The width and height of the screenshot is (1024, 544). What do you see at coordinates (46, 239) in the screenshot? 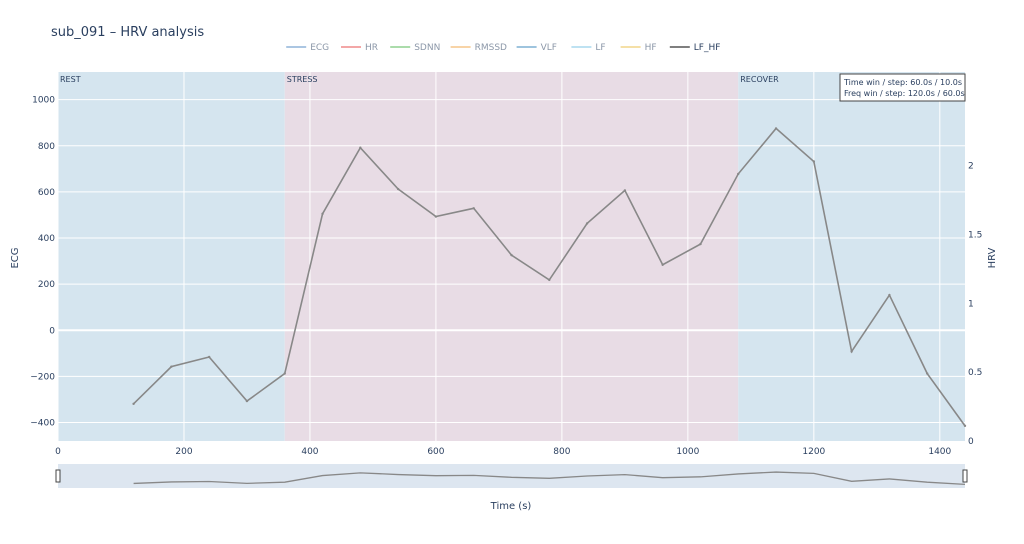
I see `y-left-tick-label: 400` at bounding box center [46, 239].